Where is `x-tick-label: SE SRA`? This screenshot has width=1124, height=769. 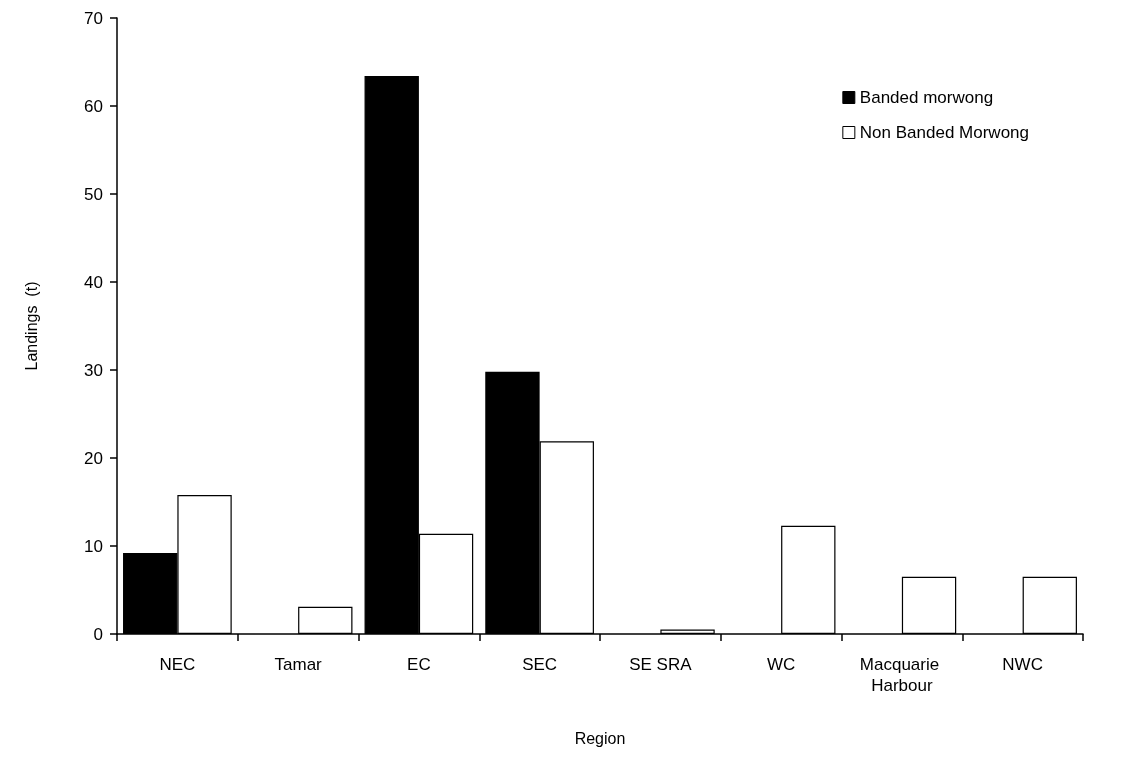
x-tick-label: SE SRA is located at coordinates (661, 664).